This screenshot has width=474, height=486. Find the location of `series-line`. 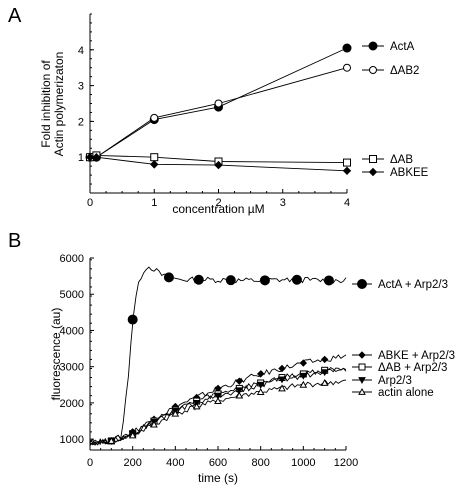

series-line is located at coordinates (219, 112).